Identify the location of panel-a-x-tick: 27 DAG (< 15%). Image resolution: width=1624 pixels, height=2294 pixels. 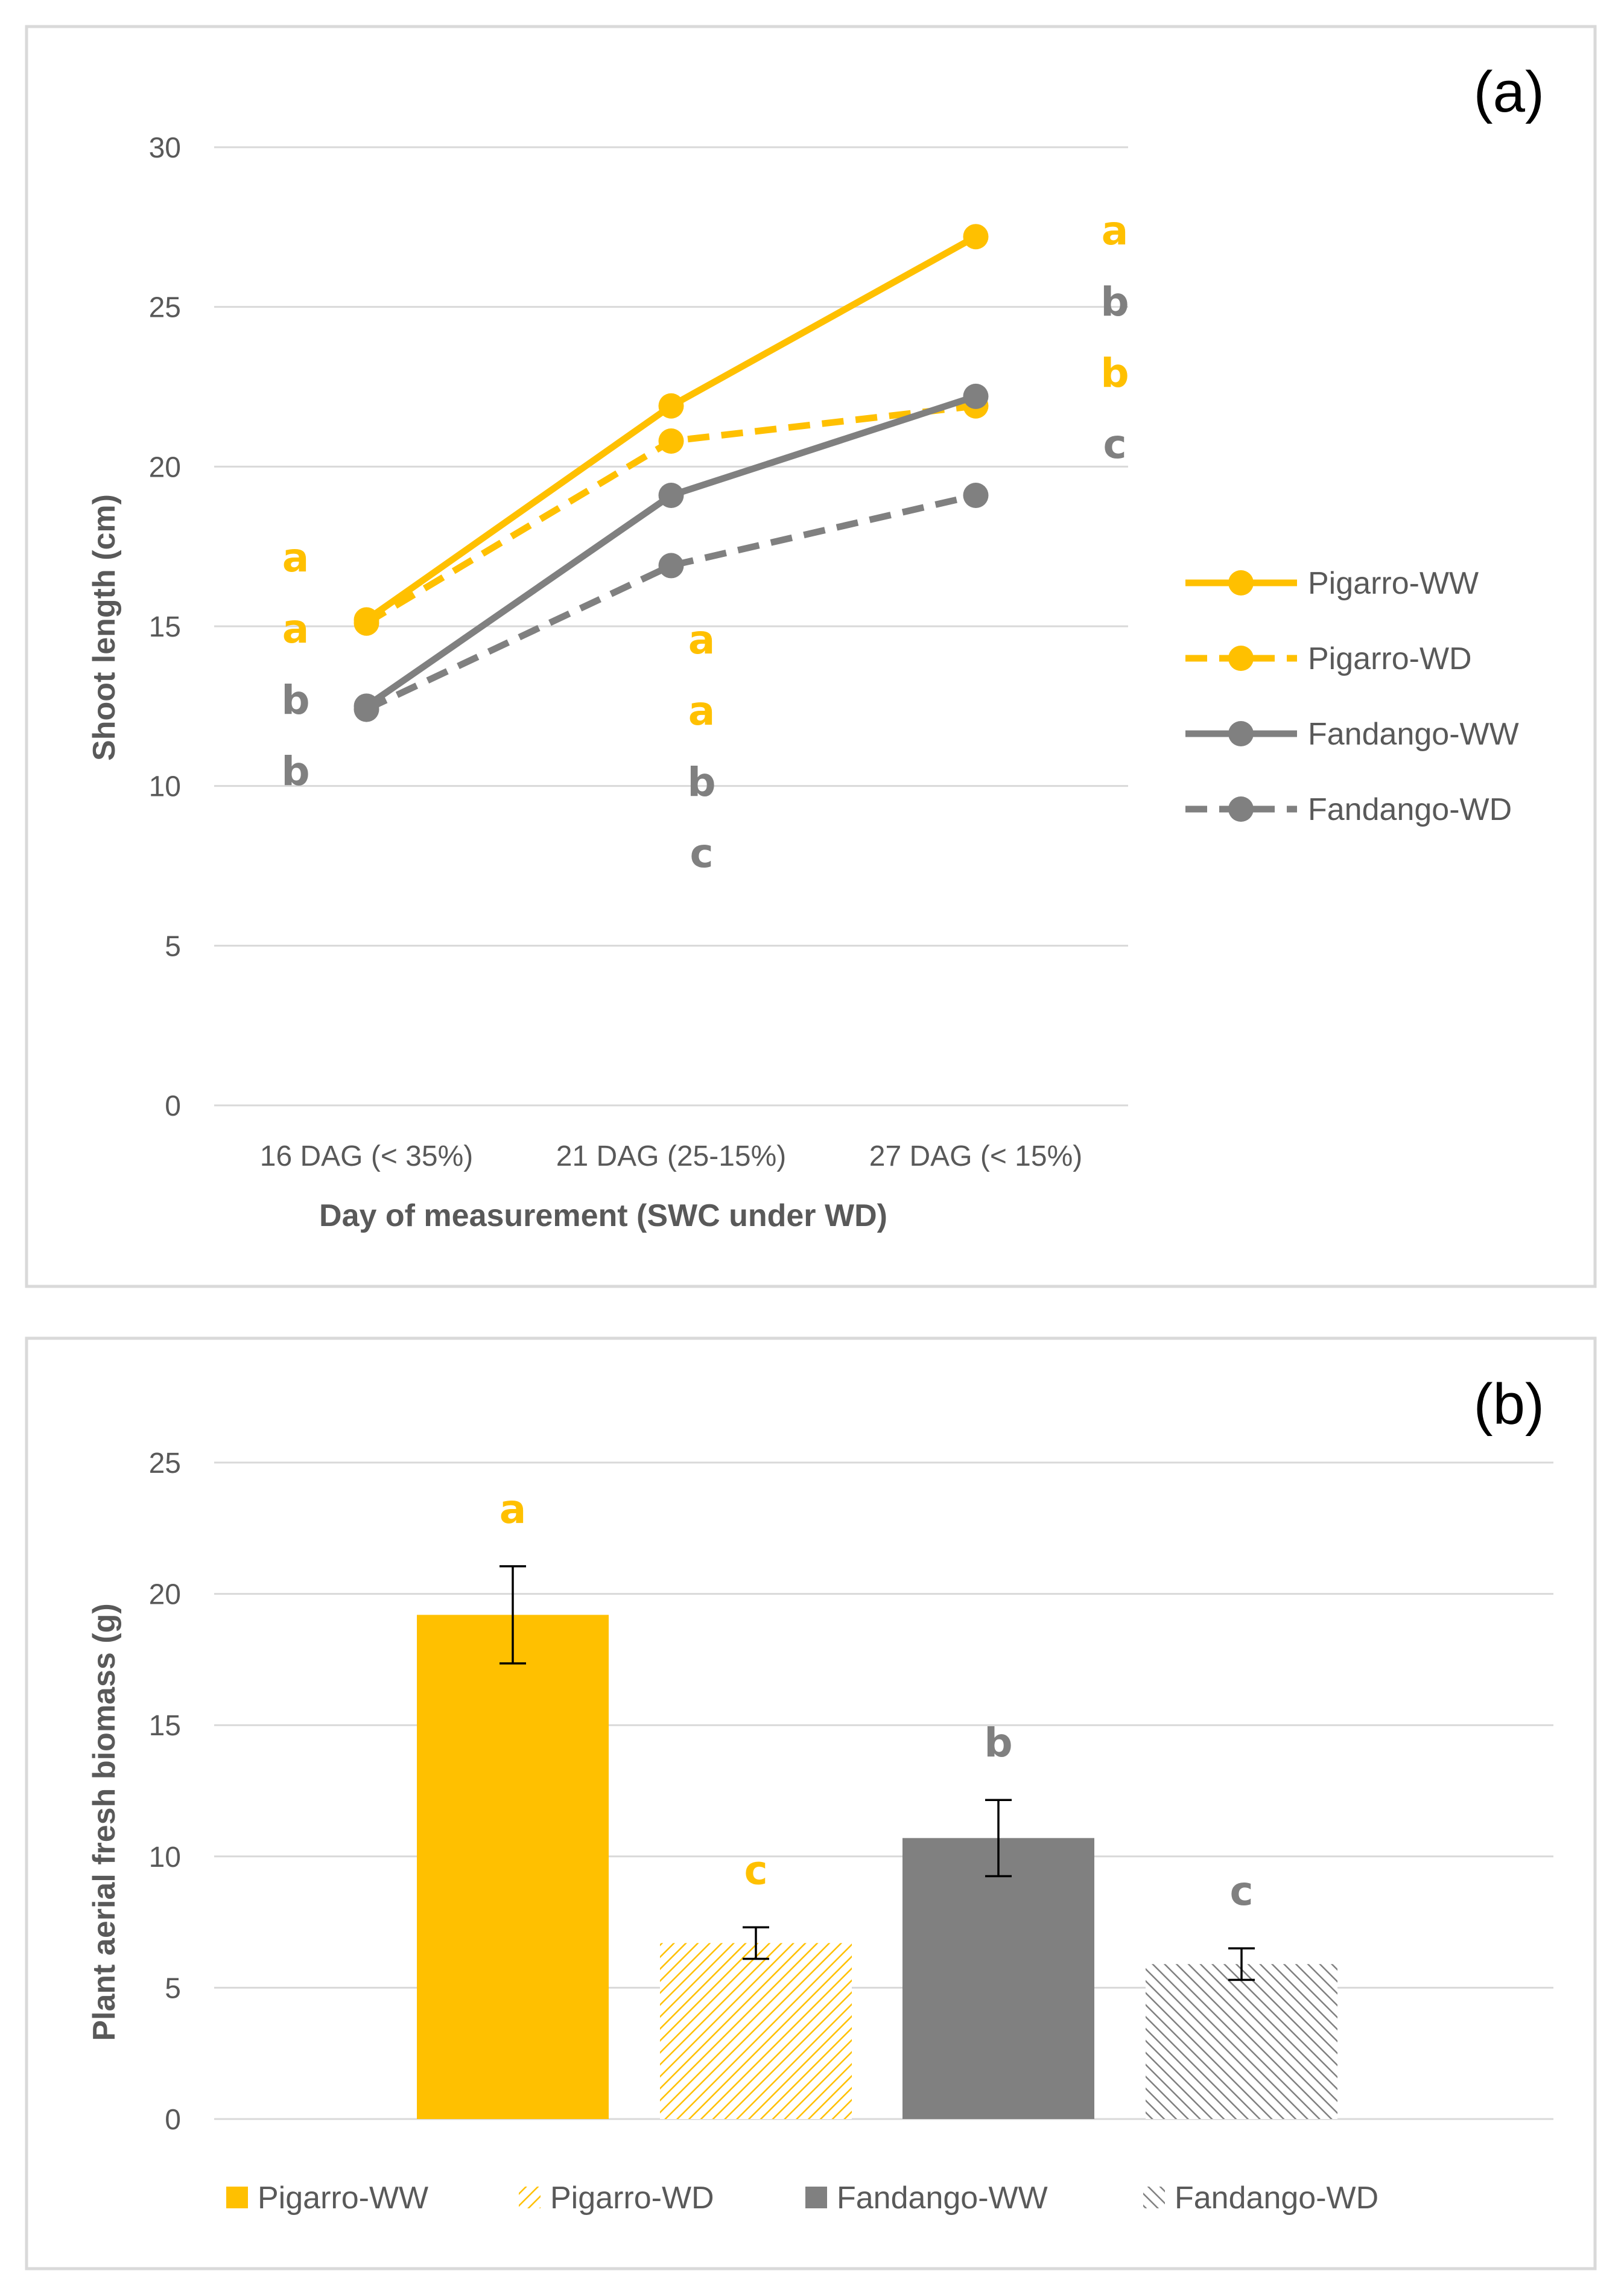
(975, 1156).